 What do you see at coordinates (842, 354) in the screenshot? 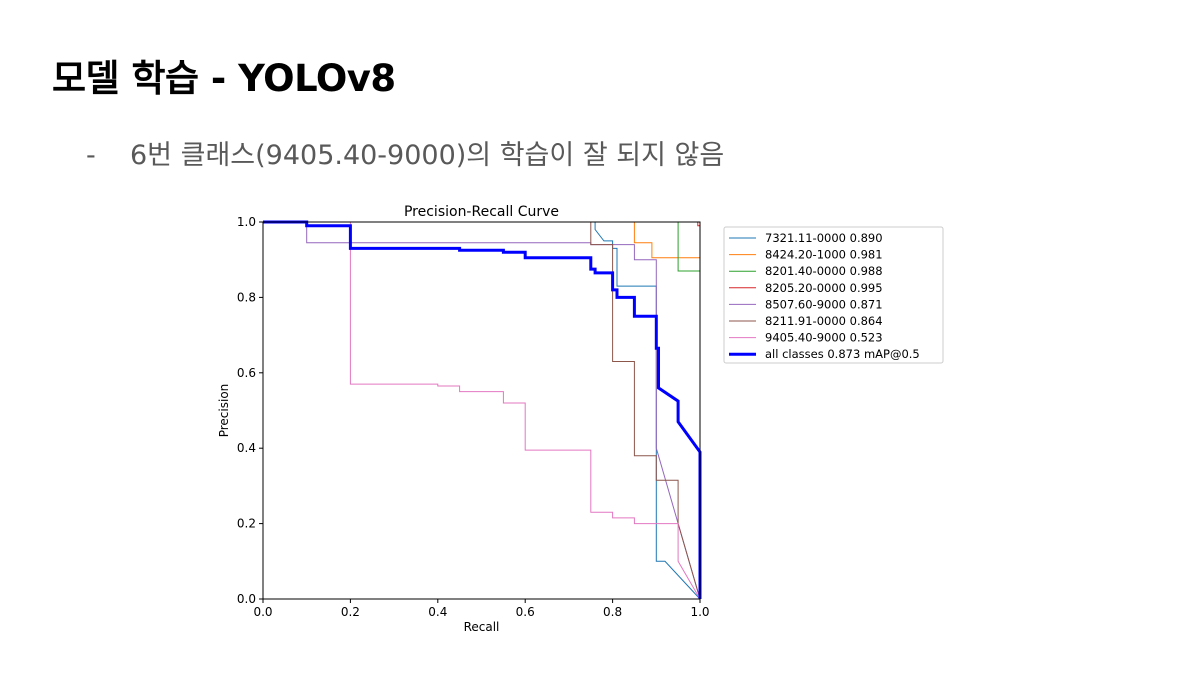
I see `legend-entry: all classes 0.873 mAP@0.5` at bounding box center [842, 354].